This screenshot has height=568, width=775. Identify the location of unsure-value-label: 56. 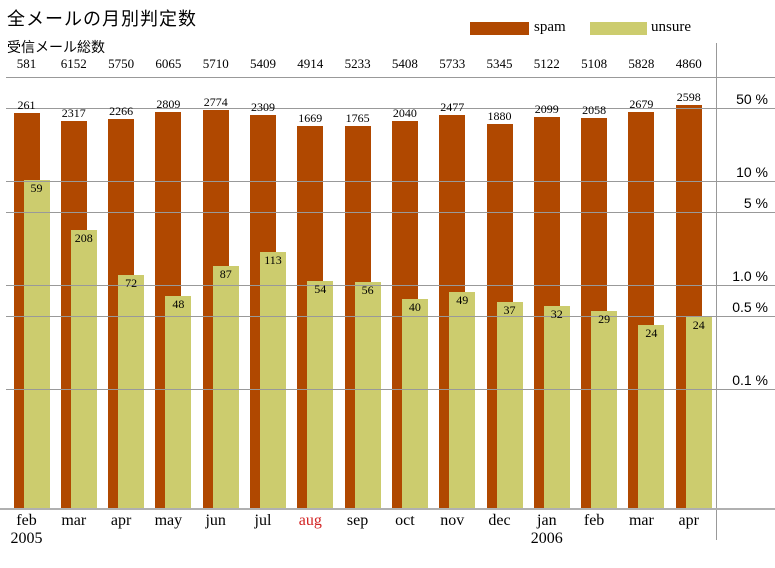
(367, 289).